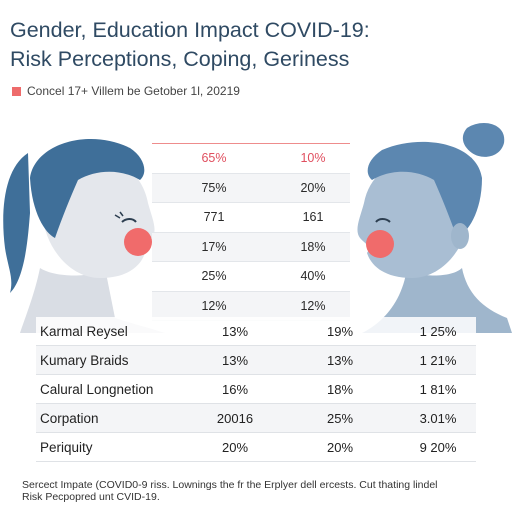 This screenshot has height=512, width=512. What do you see at coordinates (256, 447) in the screenshot?
I see `table-row: Periquity 20% 20% 9 20%` at bounding box center [256, 447].